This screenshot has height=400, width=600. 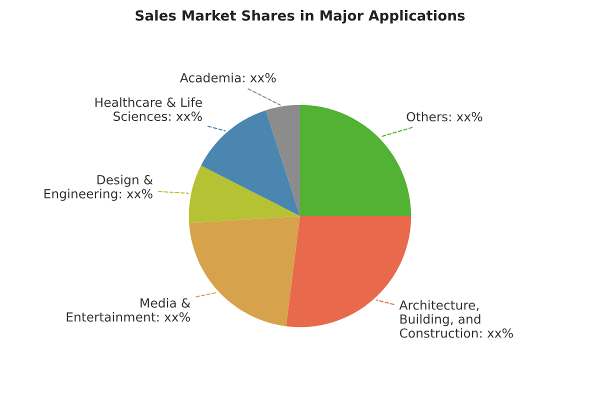 What do you see at coordinates (98, 187) in the screenshot?
I see `slice-label: Design & Engineering: xx%` at bounding box center [98, 187].